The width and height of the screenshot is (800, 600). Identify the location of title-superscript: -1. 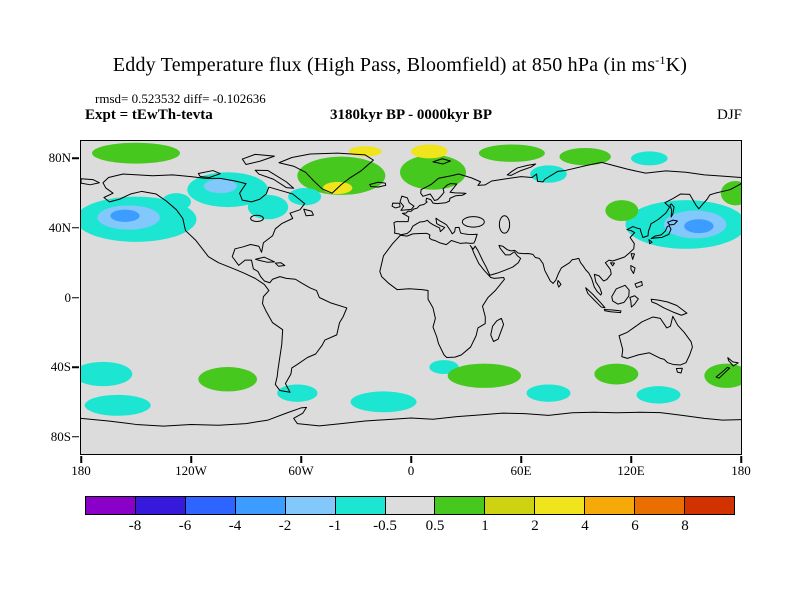
(660, 60).